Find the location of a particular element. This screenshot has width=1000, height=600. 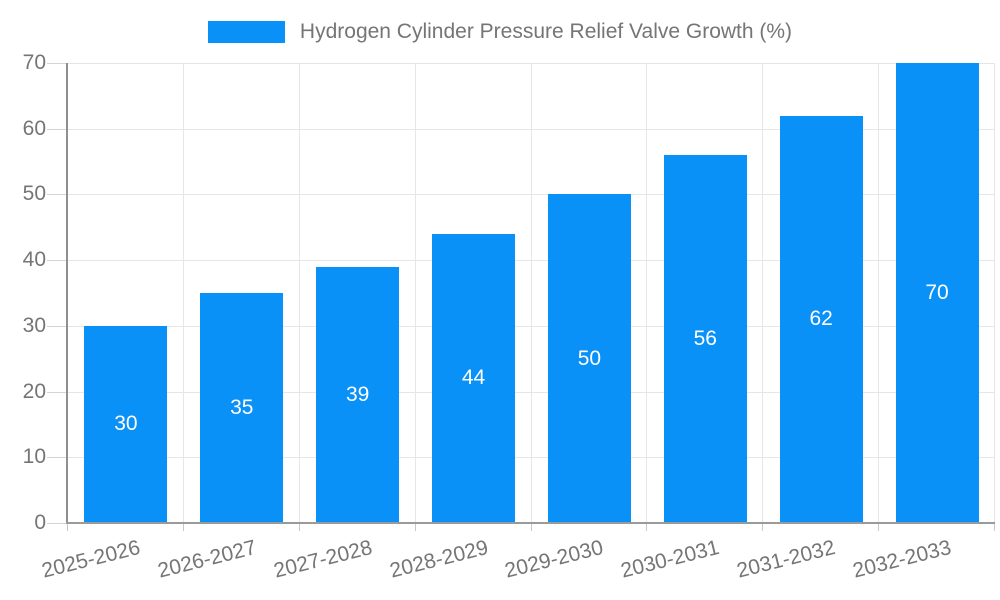

y-tick-label: 60 is located at coordinates (34, 128).